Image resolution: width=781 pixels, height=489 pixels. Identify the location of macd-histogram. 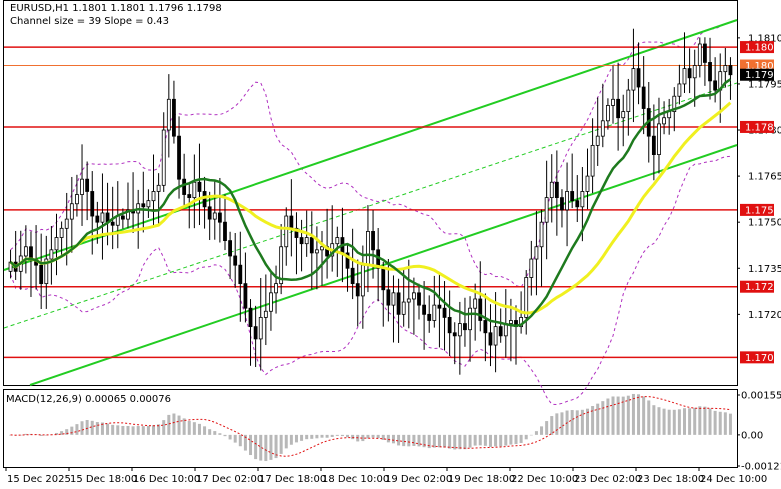
(370, 427).